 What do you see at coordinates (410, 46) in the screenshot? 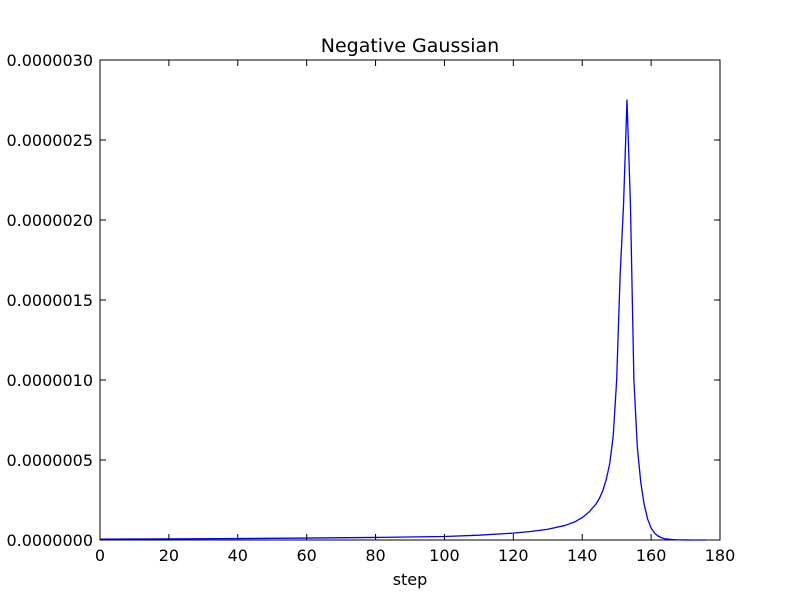
I see `chart-title: Negative Gaussian` at bounding box center [410, 46].